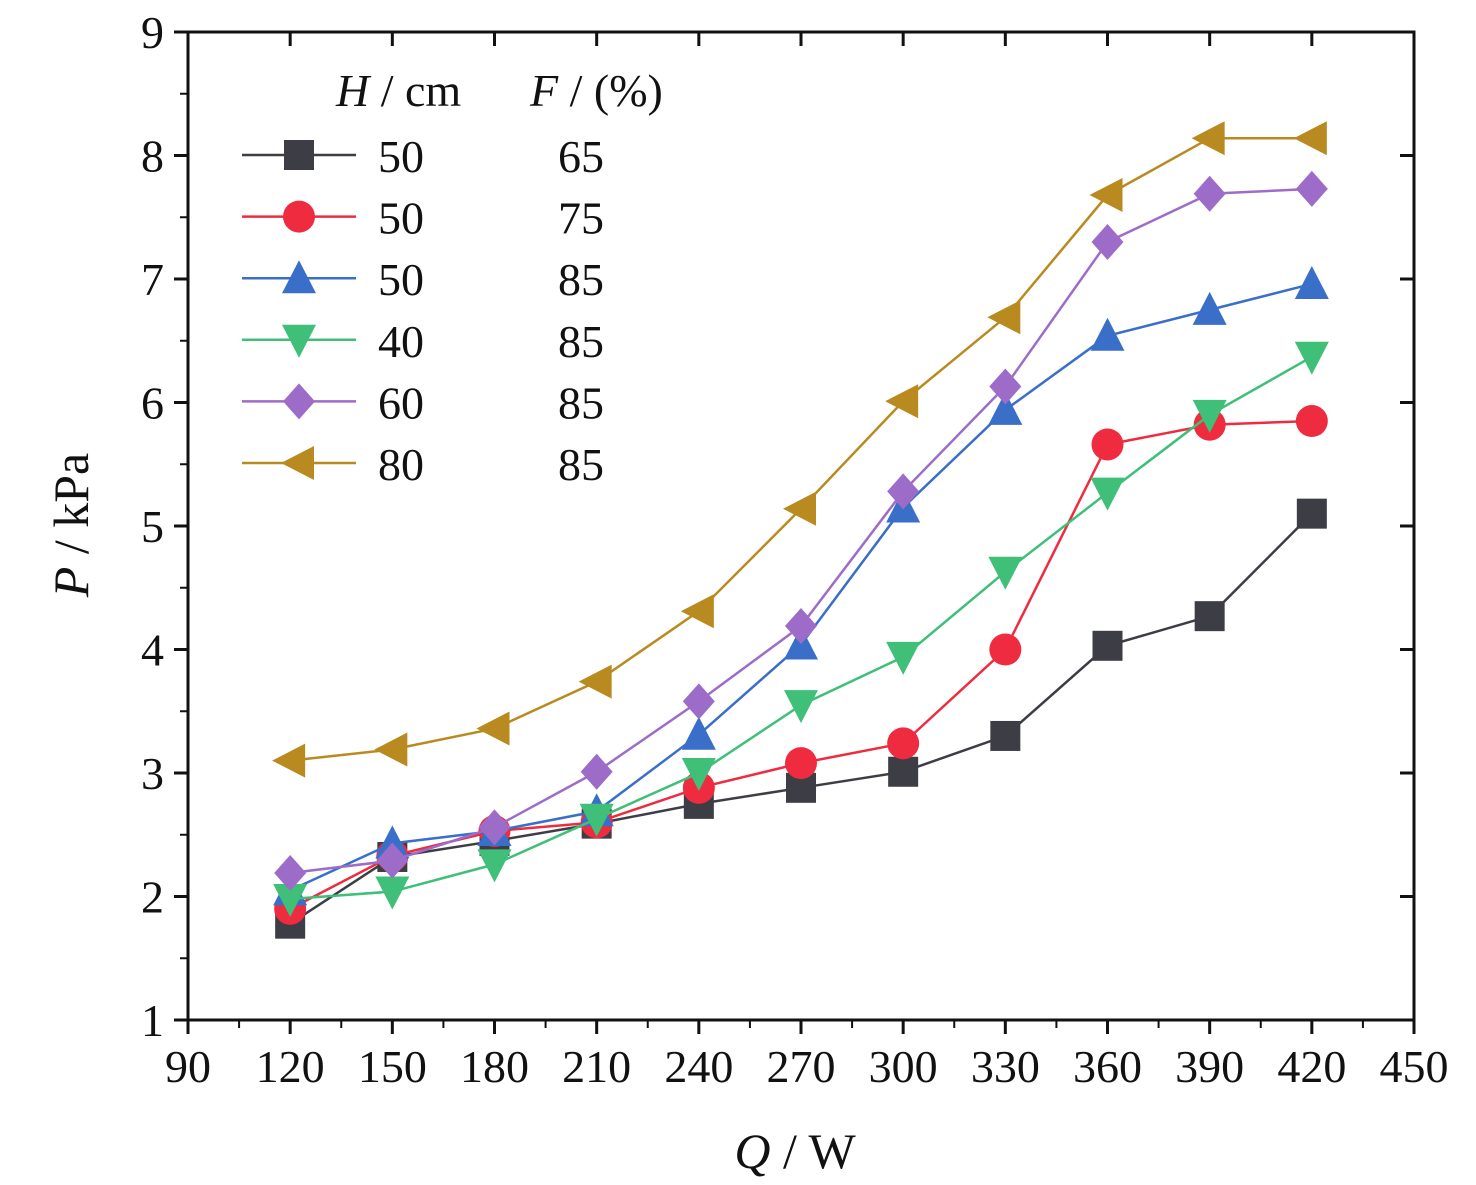 This screenshot has height=1185, width=1476. What do you see at coordinates (1311, 1066) in the screenshot?
I see `x-tick-label: 420` at bounding box center [1311, 1066].